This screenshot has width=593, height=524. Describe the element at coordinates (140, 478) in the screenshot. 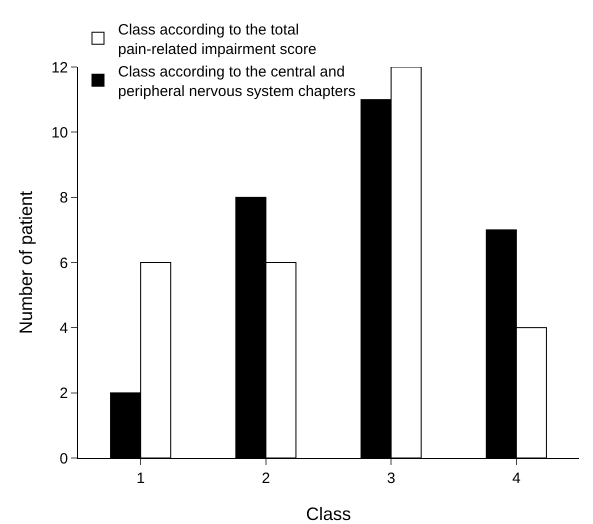

I see `x-tick-label: 1` at that location.